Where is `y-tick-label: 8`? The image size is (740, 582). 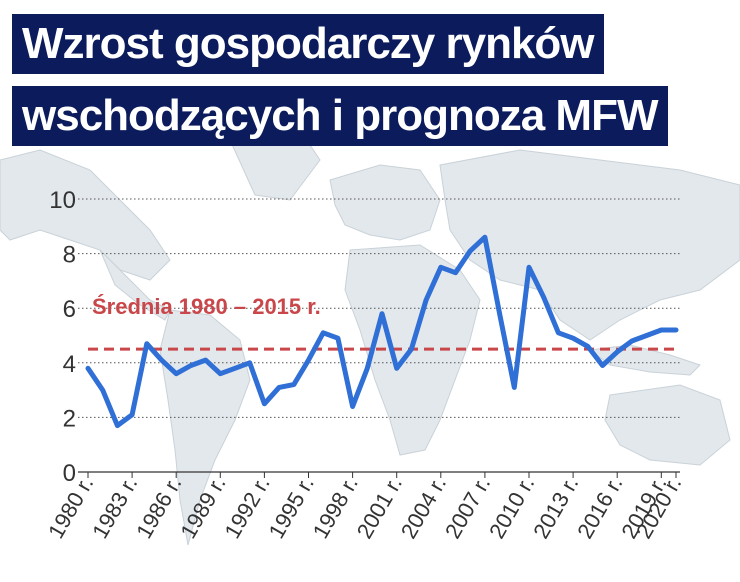
y-tick-label: 8 is located at coordinates (69, 255).